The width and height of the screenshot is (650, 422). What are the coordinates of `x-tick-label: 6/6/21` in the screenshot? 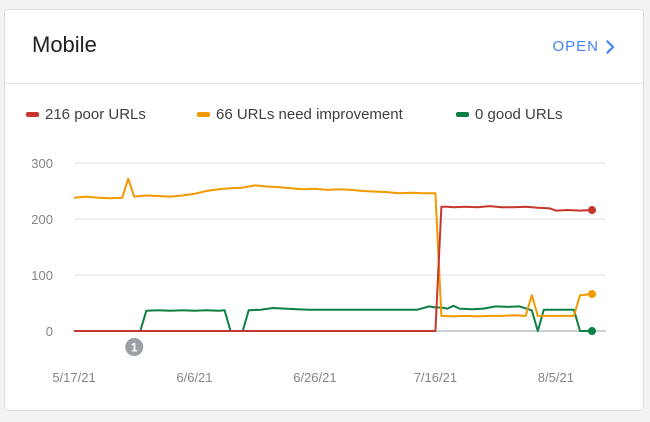 It's located at (194, 377).